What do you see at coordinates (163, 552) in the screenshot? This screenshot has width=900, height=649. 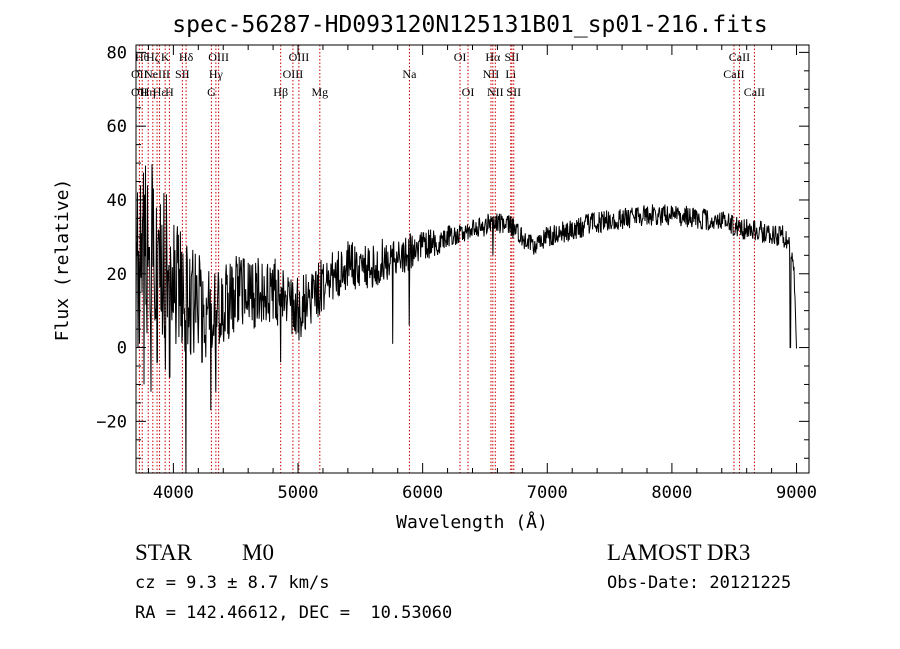 I see `object-class: STAR` at bounding box center [163, 552].